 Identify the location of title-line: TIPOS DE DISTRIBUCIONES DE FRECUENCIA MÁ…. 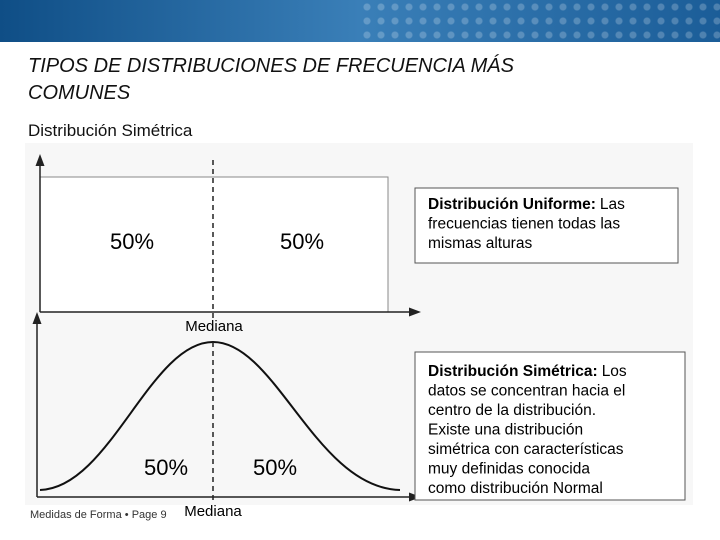
(271, 66).